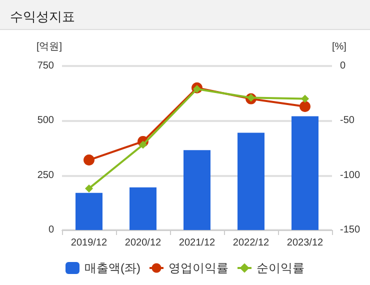 Image resolution: width=370 pixels, height=285 pixels. What do you see at coordinates (51, 230) in the screenshot?
I see `y-tick-label: 0` at bounding box center [51, 230].